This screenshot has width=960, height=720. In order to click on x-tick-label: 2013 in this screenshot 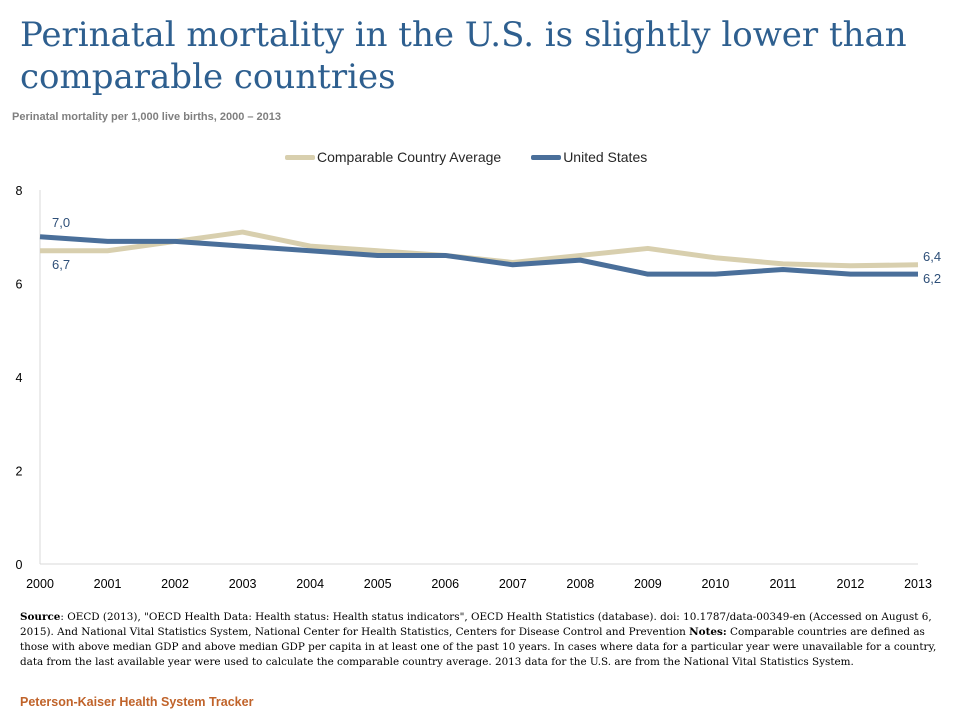, I will do `click(918, 584)`.